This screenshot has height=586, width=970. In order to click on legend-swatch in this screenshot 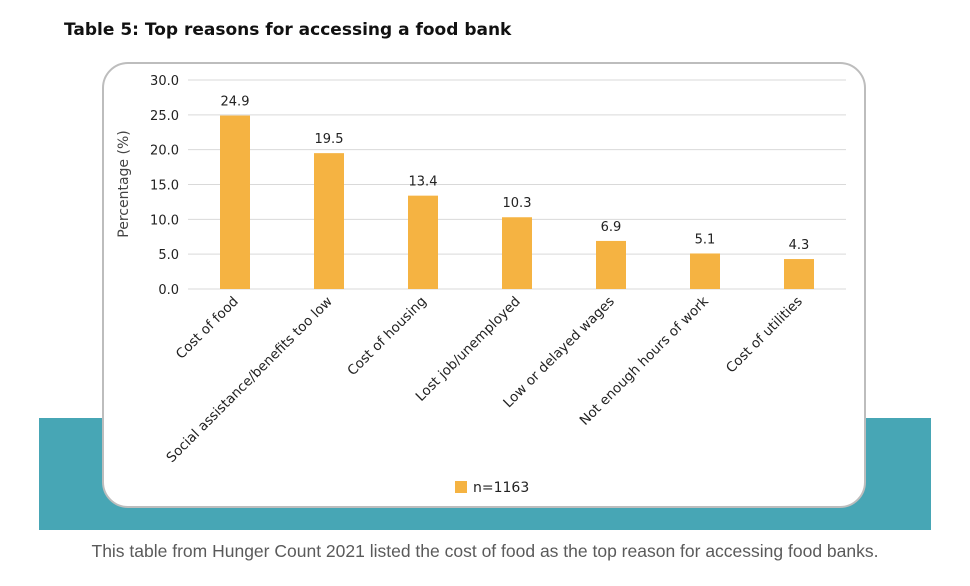, I will do `click(461, 487)`.